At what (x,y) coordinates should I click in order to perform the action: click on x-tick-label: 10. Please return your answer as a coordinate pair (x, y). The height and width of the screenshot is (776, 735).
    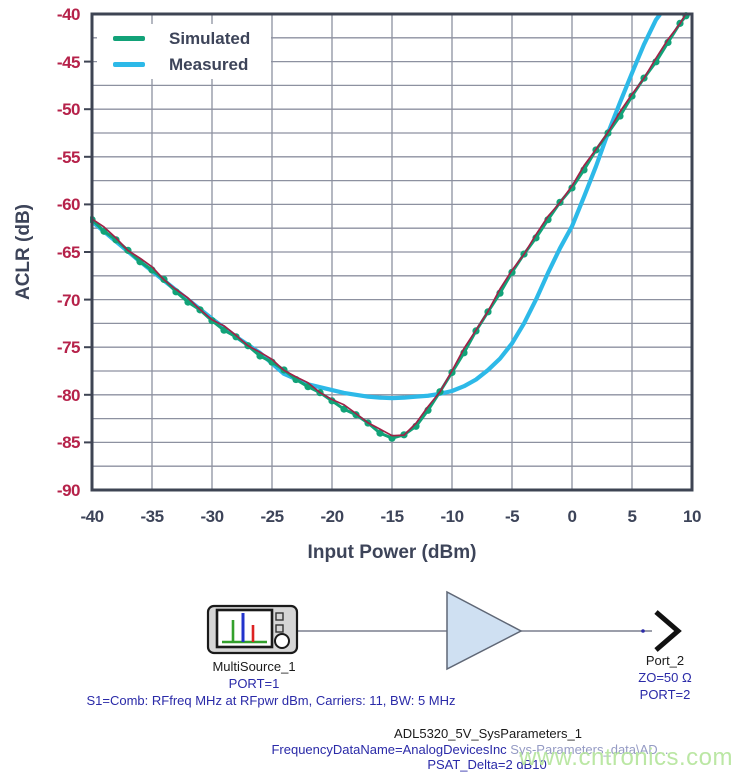
    Looking at the image, I should click on (692, 516).